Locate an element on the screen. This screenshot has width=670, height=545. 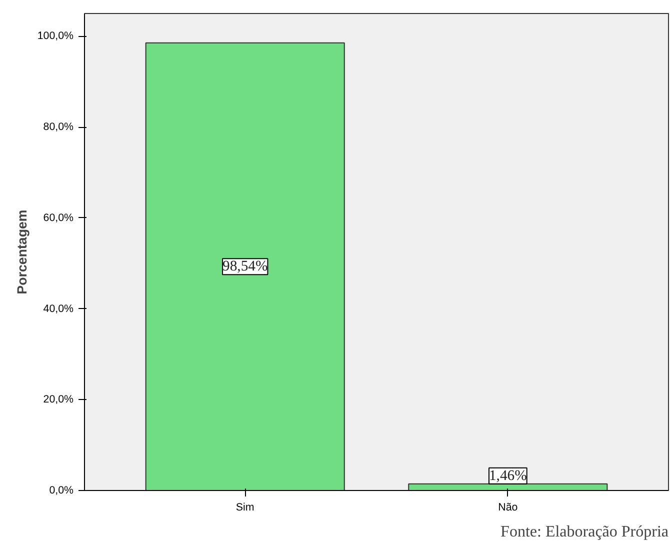
source-note: Fonte: Elaboração Própria is located at coordinates (584, 532).